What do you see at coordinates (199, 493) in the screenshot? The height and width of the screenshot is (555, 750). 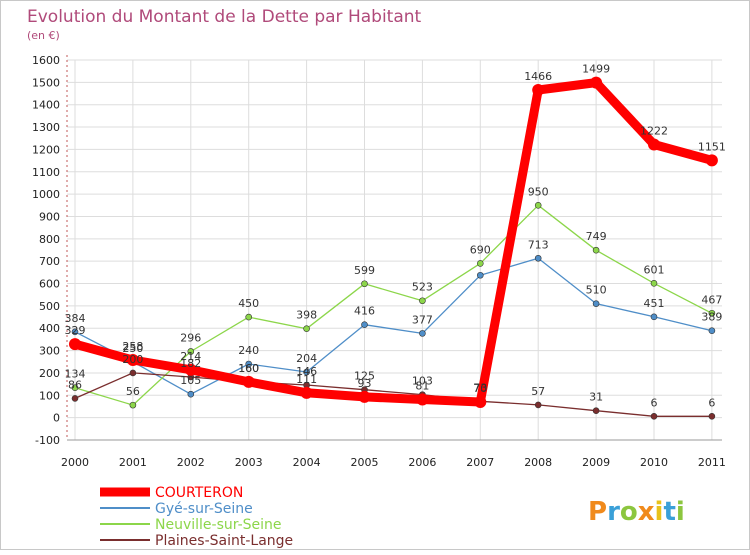 I see `legend-label: COURTERON` at bounding box center [199, 493].